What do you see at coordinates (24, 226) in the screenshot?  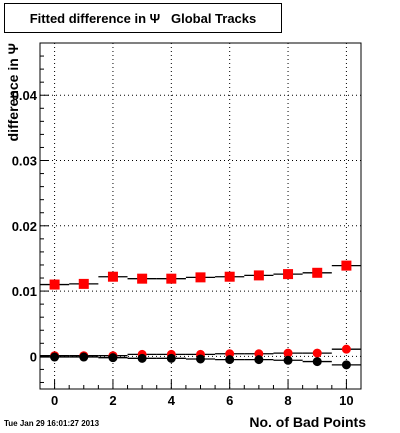 I see `y-tick-label: 0.02` at bounding box center [24, 226].